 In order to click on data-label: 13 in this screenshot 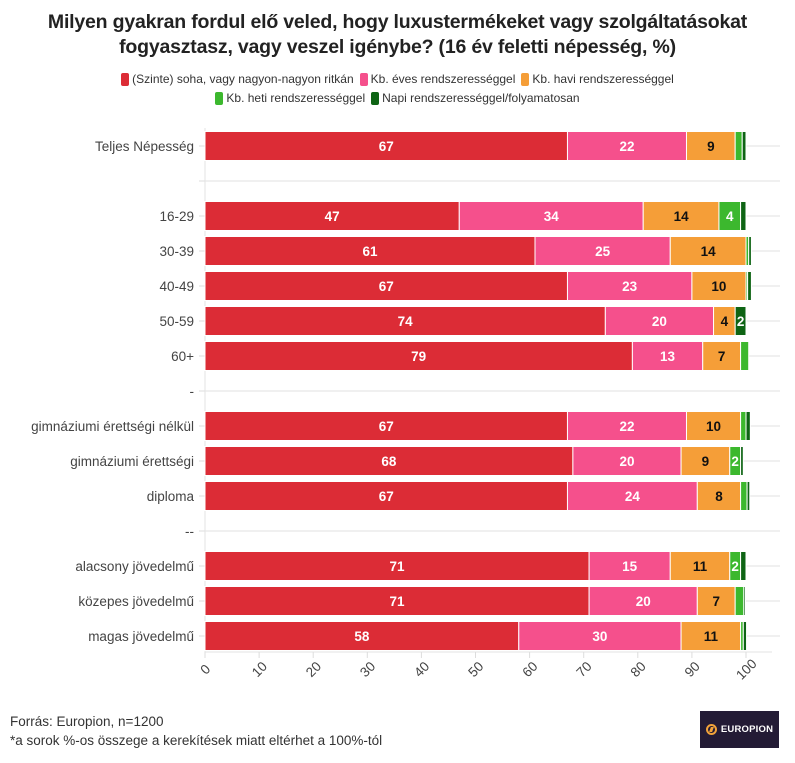, I will do `click(668, 356)`.